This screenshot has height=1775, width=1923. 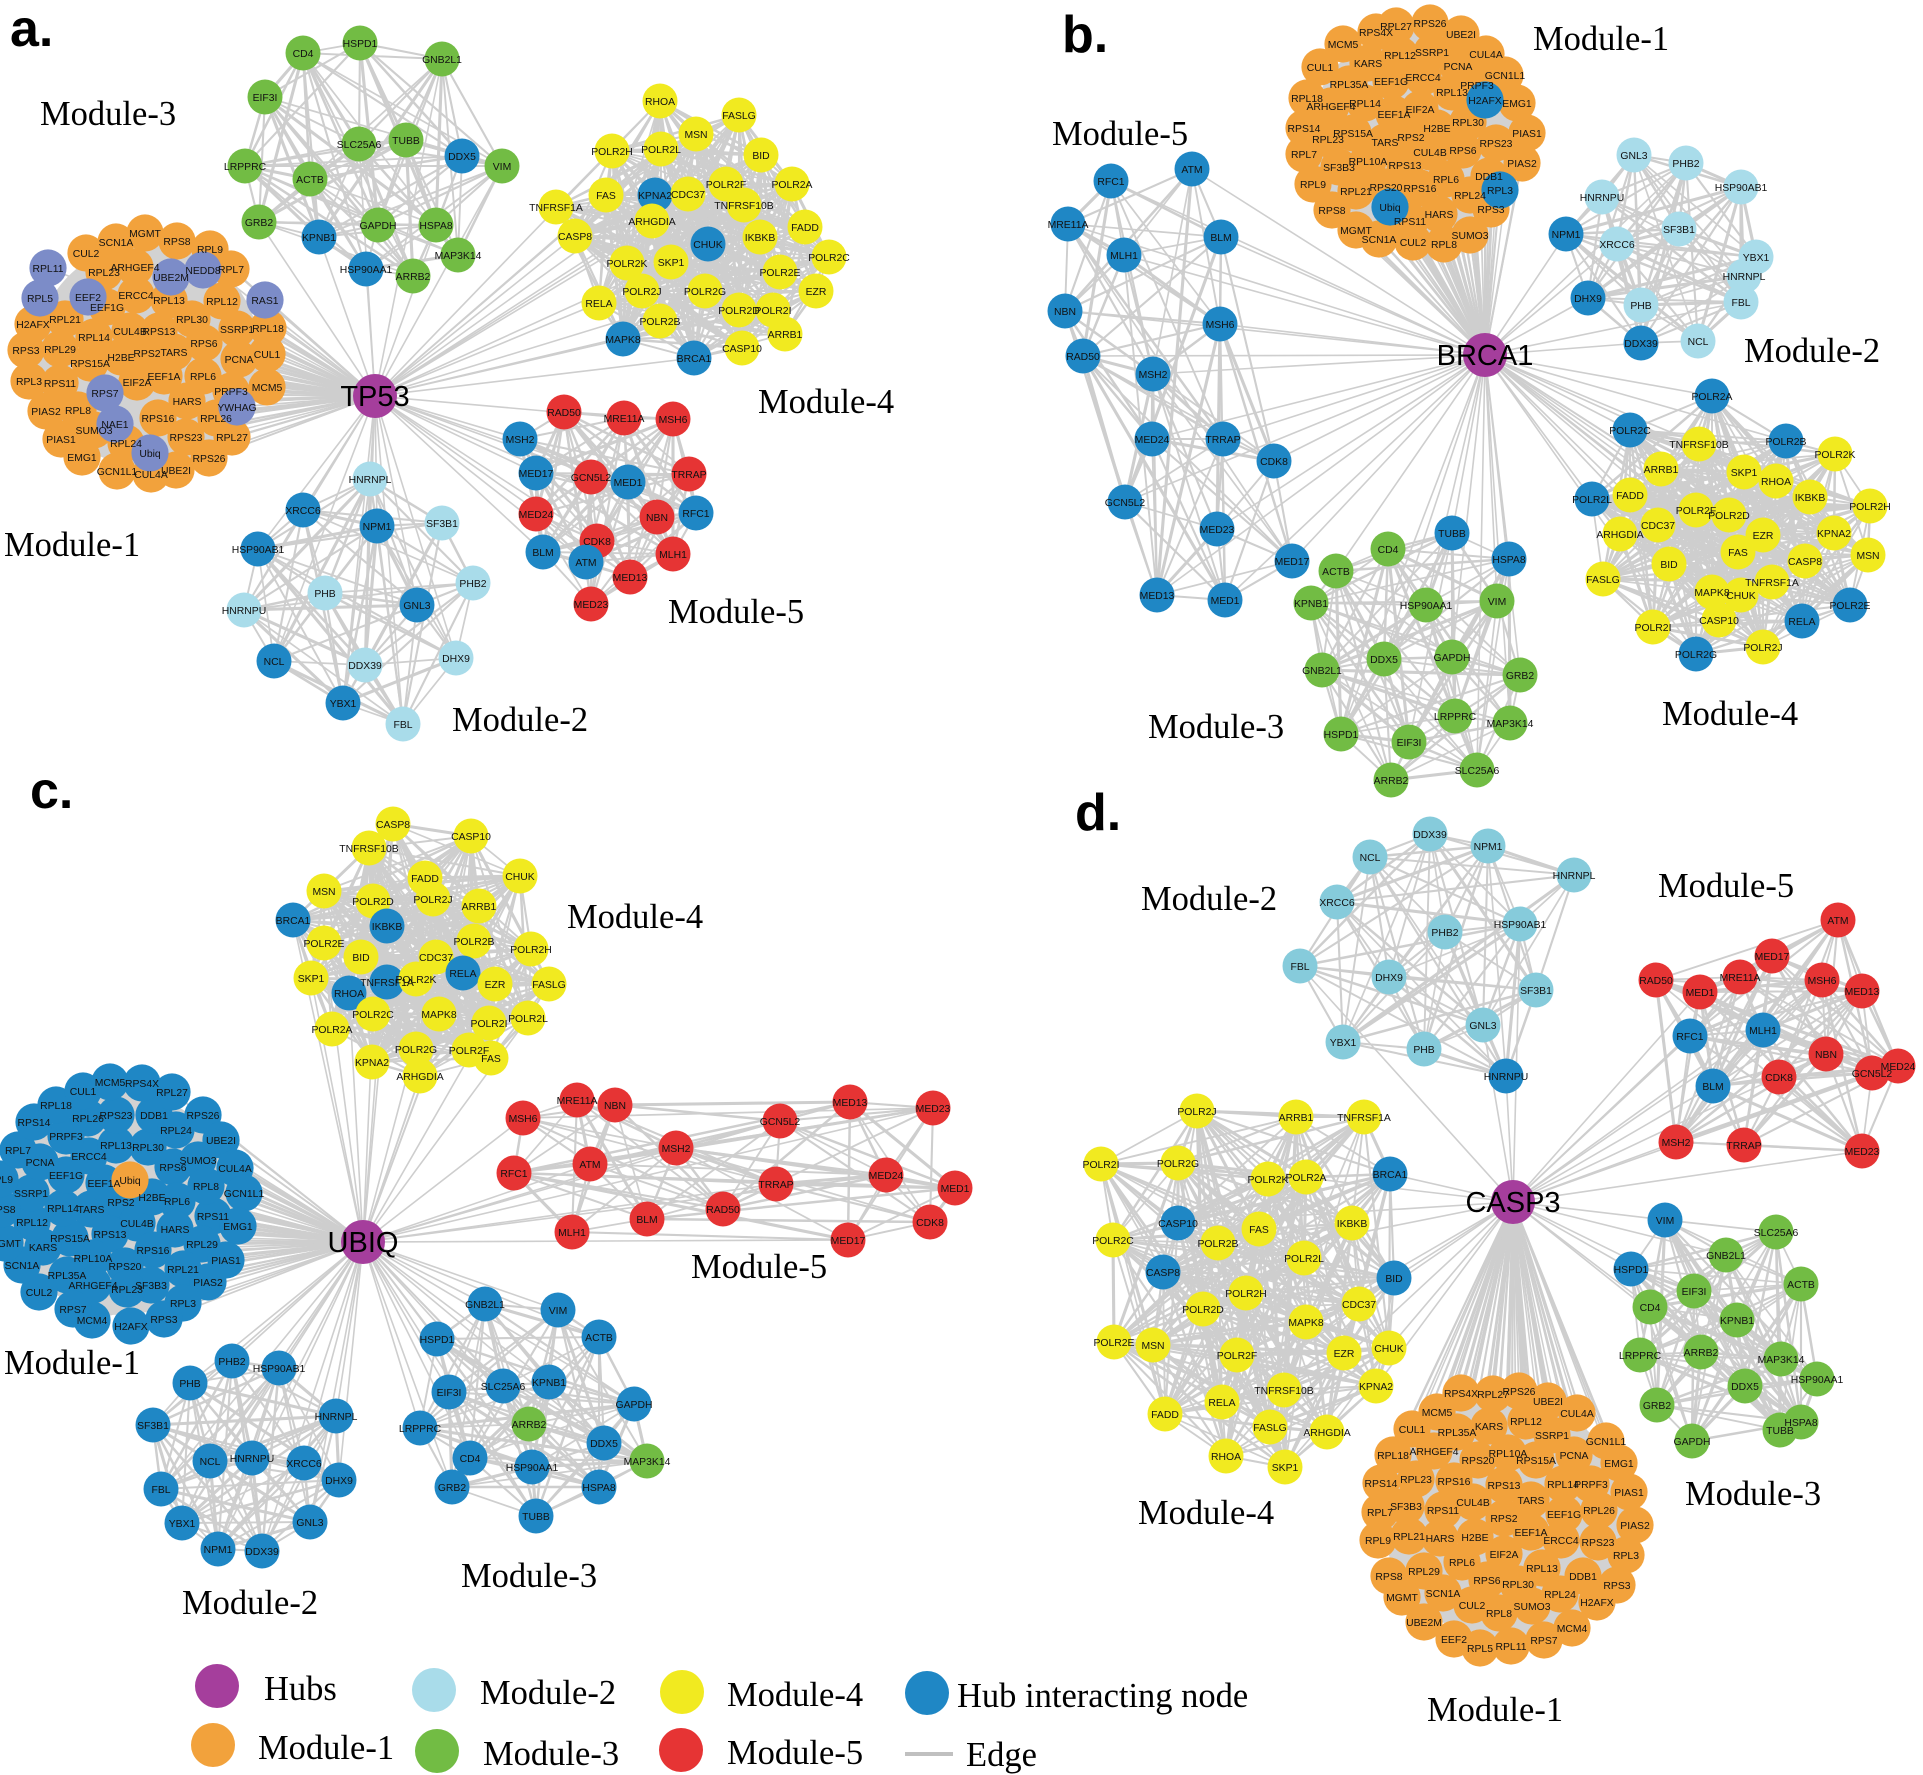 What do you see at coordinates (775, 1185) in the screenshot?
I see `svg-text: TRRAP` at bounding box center [775, 1185].